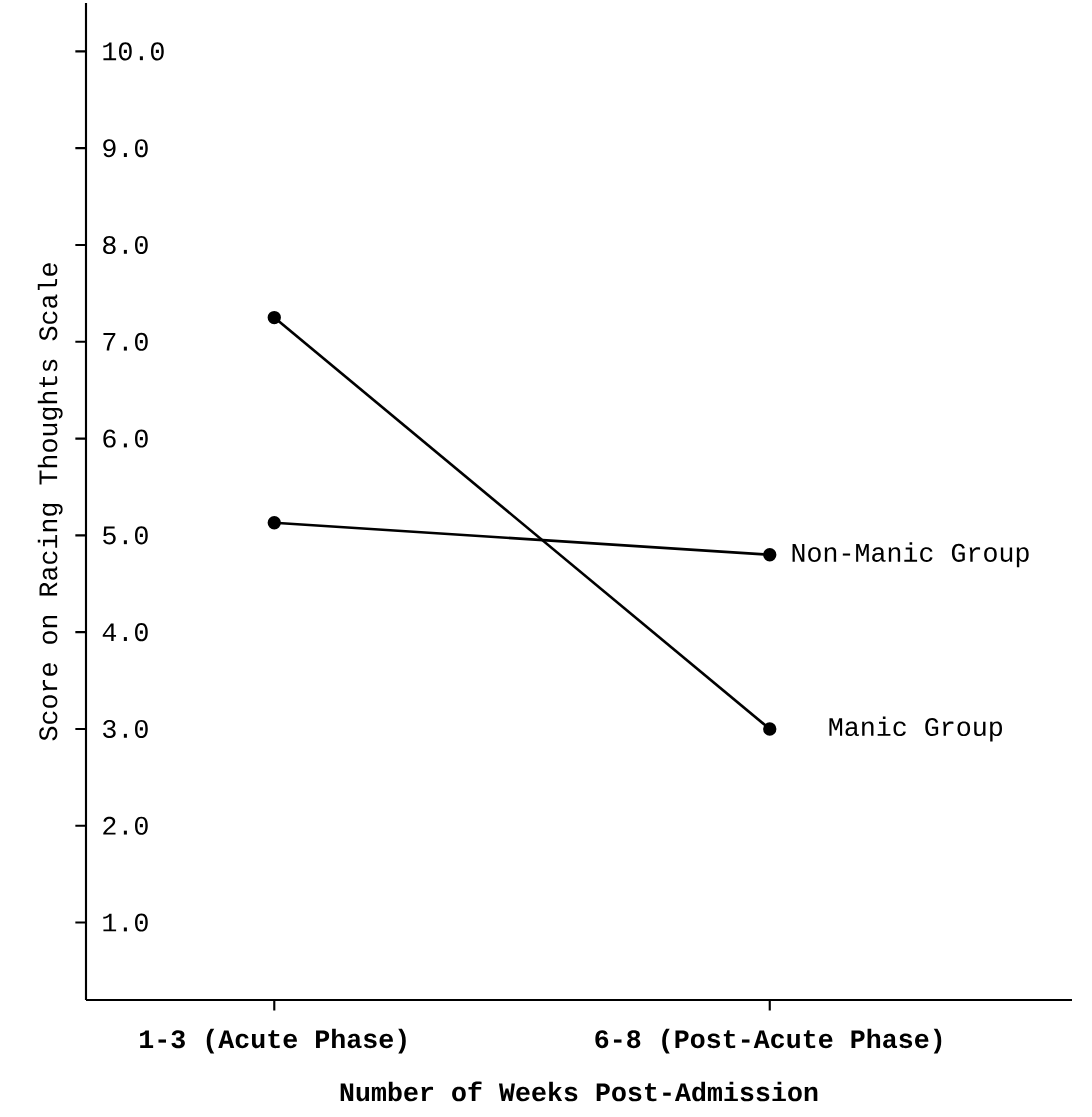 The image size is (1092, 1117). Describe the element at coordinates (125, 438) in the screenshot. I see `y-tick-label: 6.0` at that location.